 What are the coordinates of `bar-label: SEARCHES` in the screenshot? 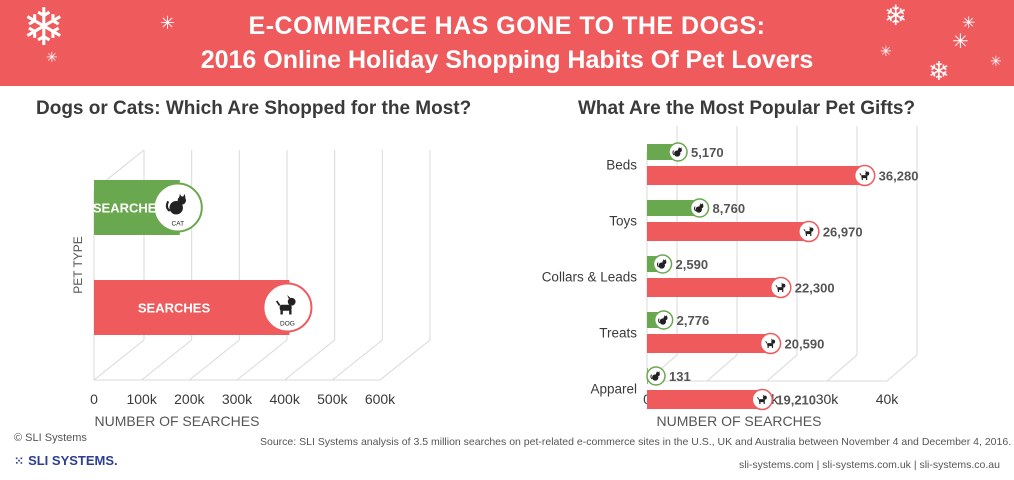 It's located at (129, 208).